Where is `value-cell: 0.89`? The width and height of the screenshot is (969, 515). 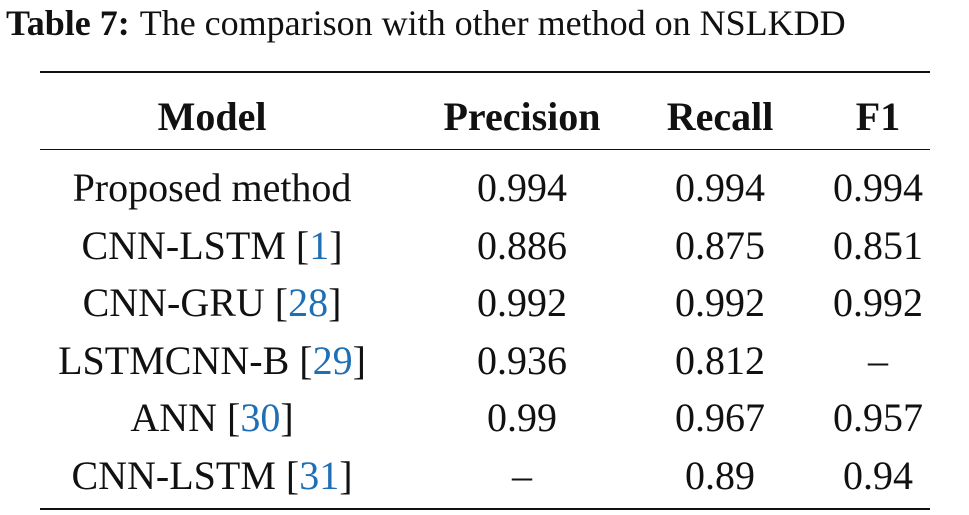 value-cell: 0.89 is located at coordinates (720, 475).